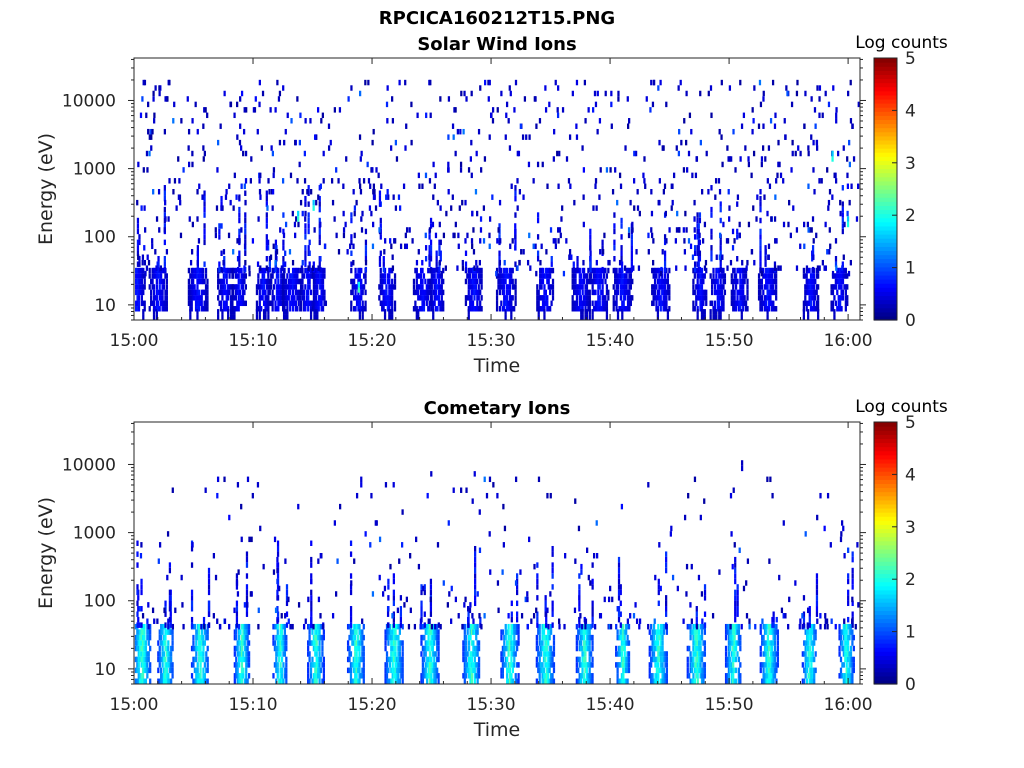 This screenshot has height=768, width=1024. Describe the element at coordinates (89, 101) in the screenshot. I see `y-tick-label: 10000` at that location.